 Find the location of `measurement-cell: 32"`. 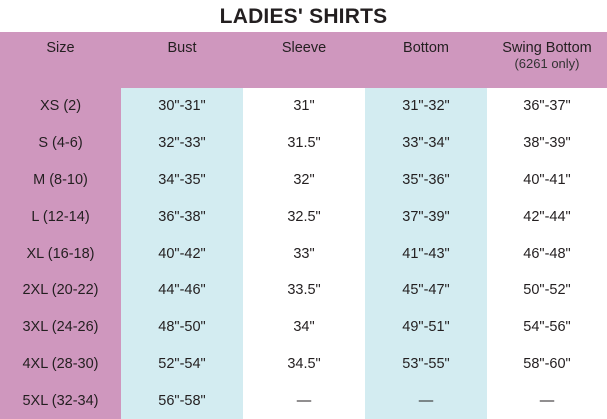

measurement-cell: 32" is located at coordinates (304, 179).